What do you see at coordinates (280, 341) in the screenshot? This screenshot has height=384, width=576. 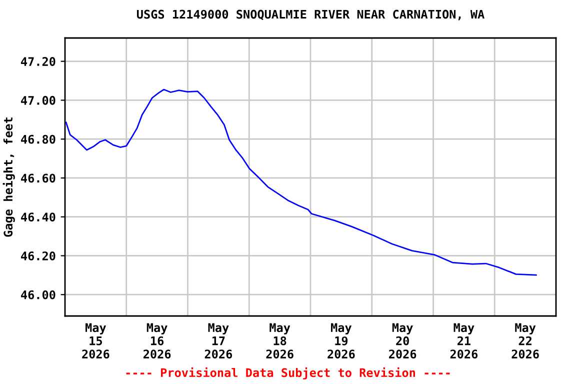 I see `x-tick-label: May 18 2026` at bounding box center [280, 341].